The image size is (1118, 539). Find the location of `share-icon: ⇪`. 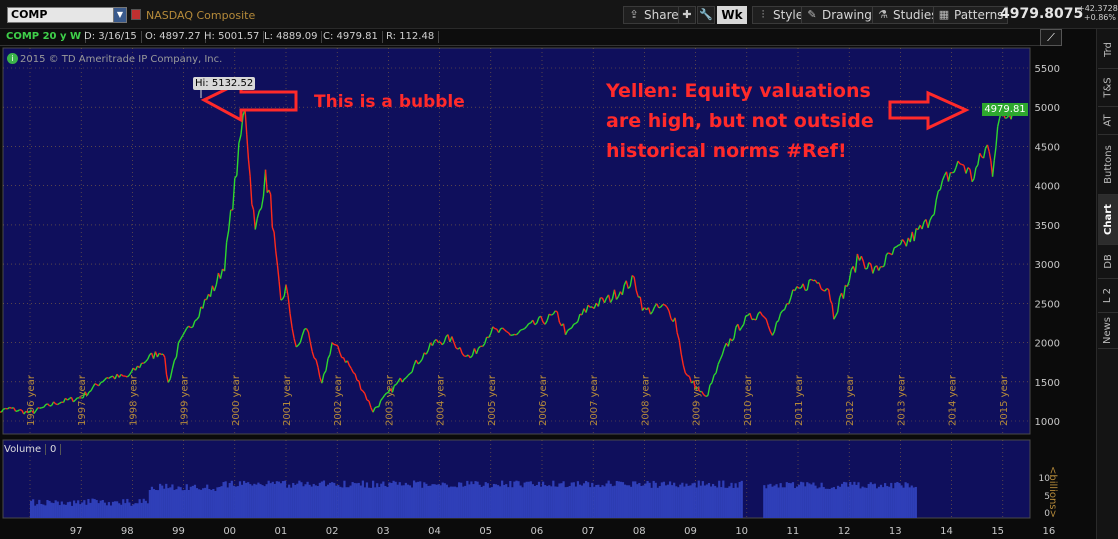

share-icon: ⇪ is located at coordinates (634, 14).